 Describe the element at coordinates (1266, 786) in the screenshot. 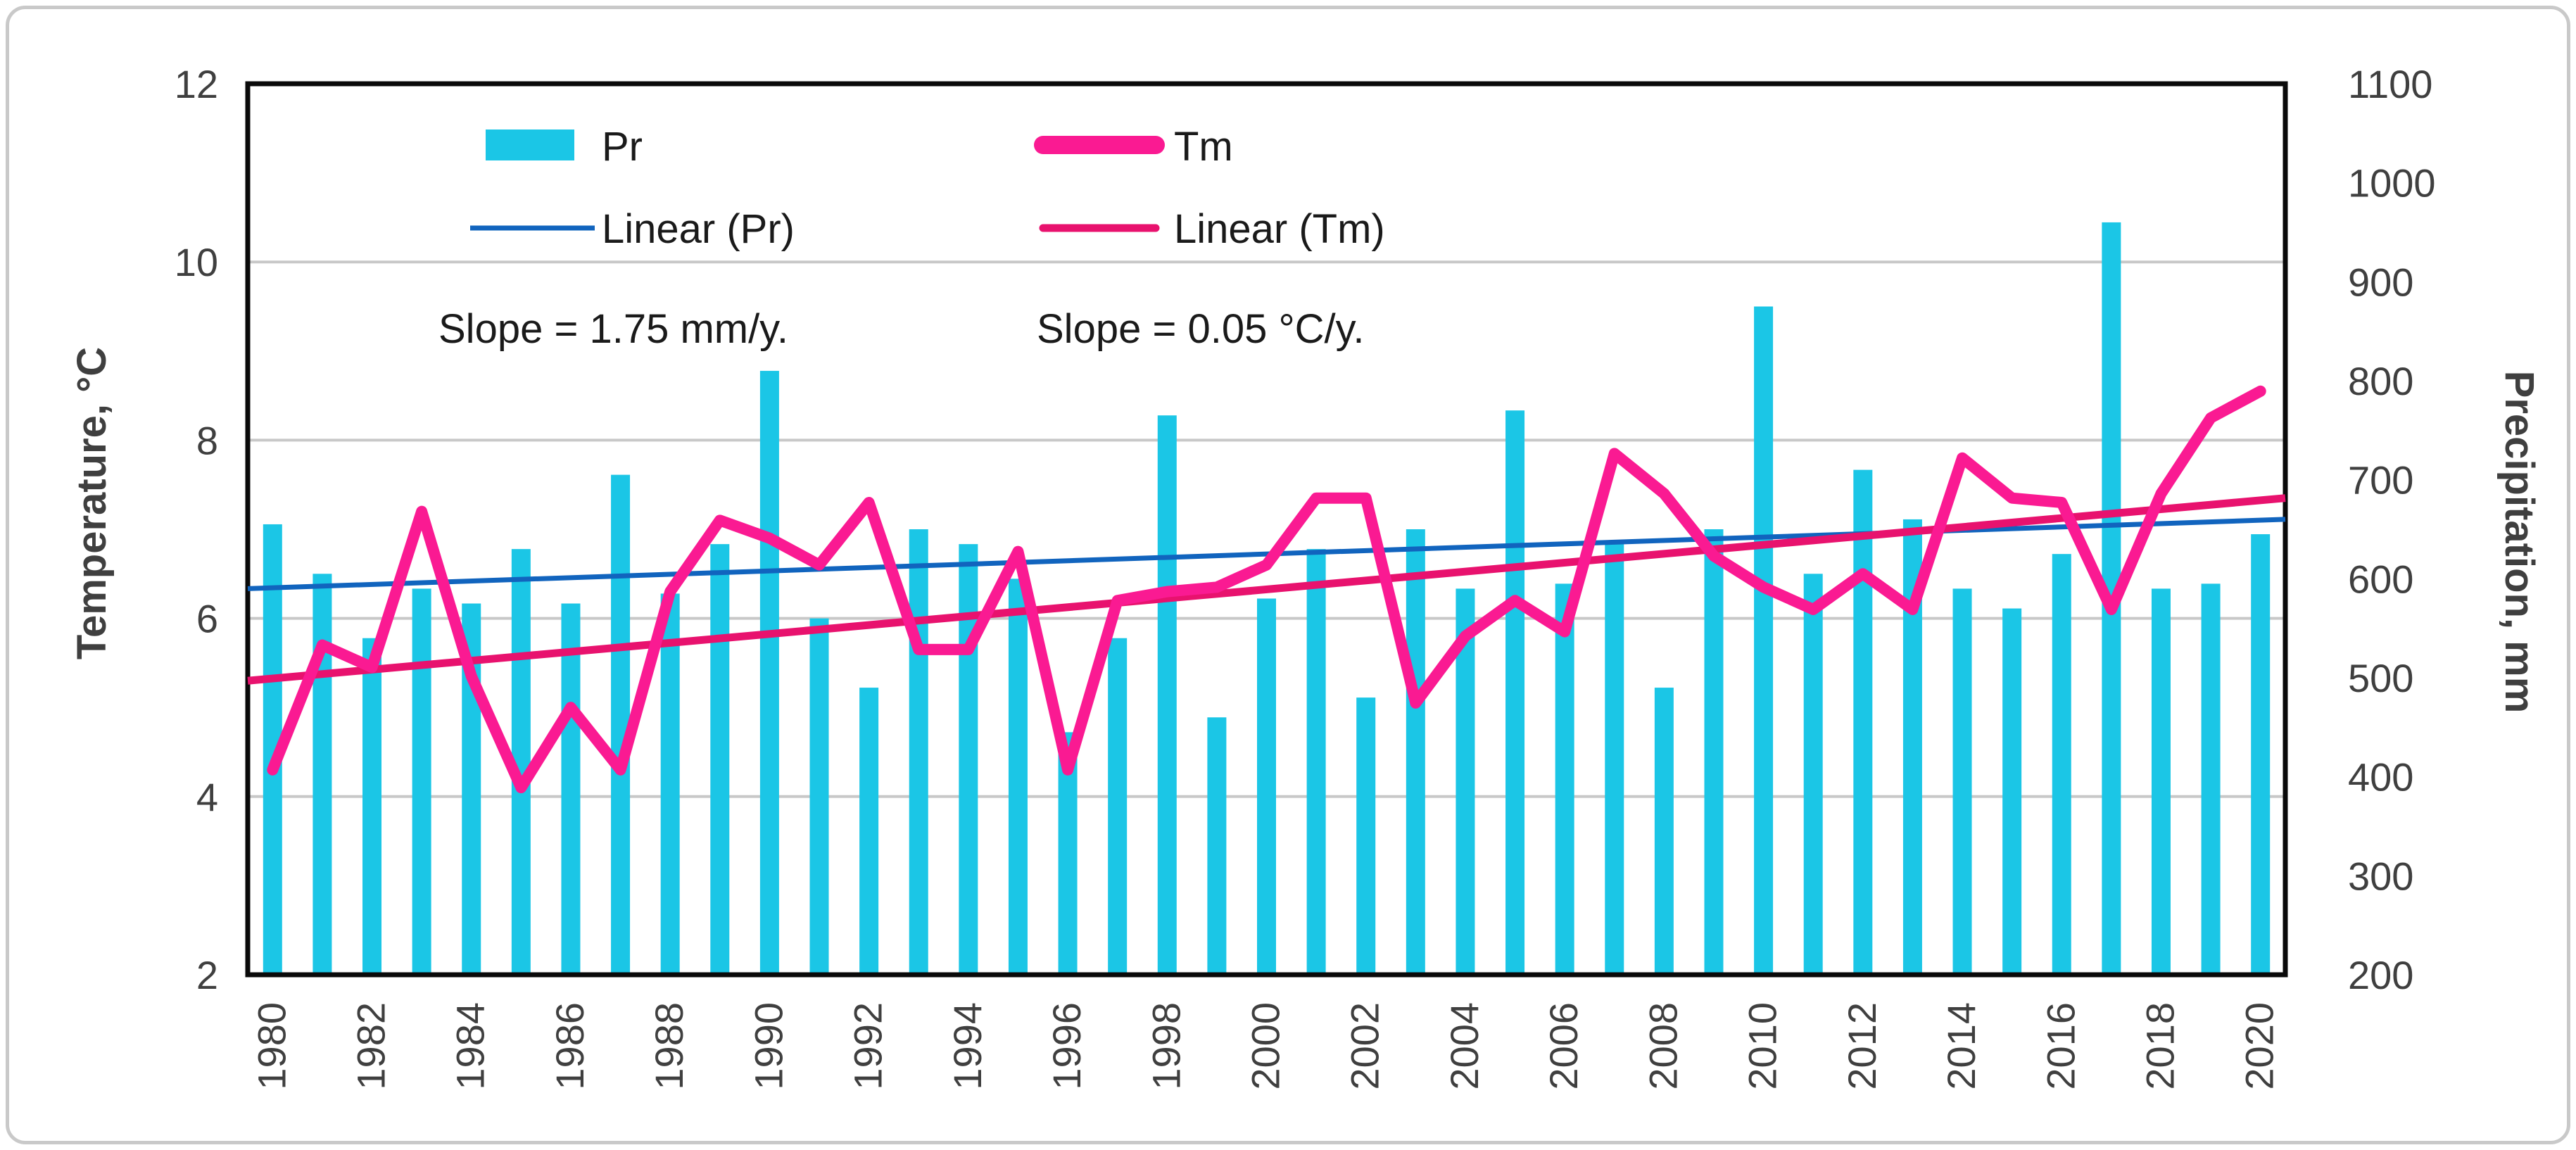

I see `bar-2000` at that location.